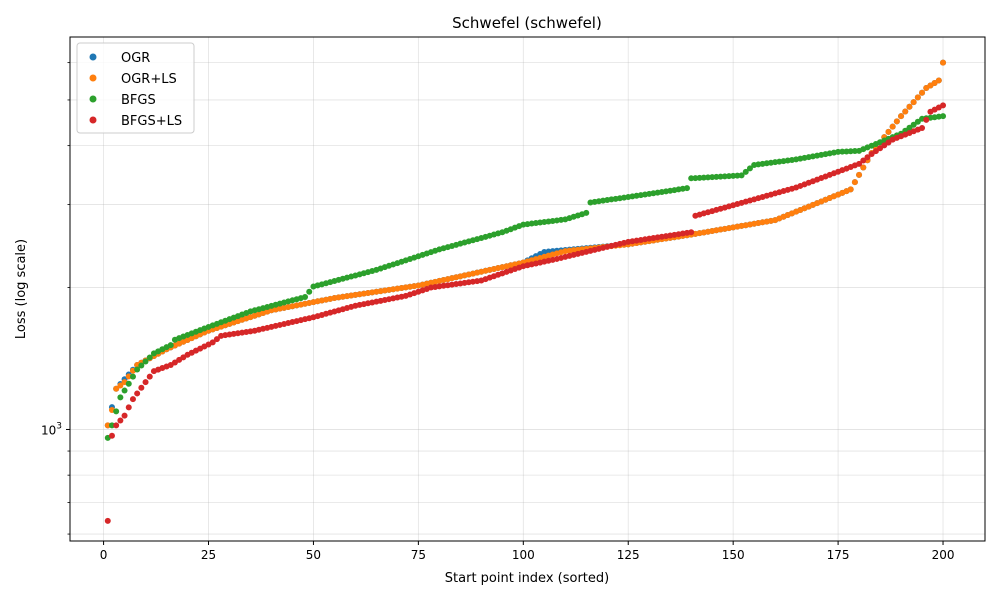  I want to click on x-tick-label: 50, so click(313, 555).